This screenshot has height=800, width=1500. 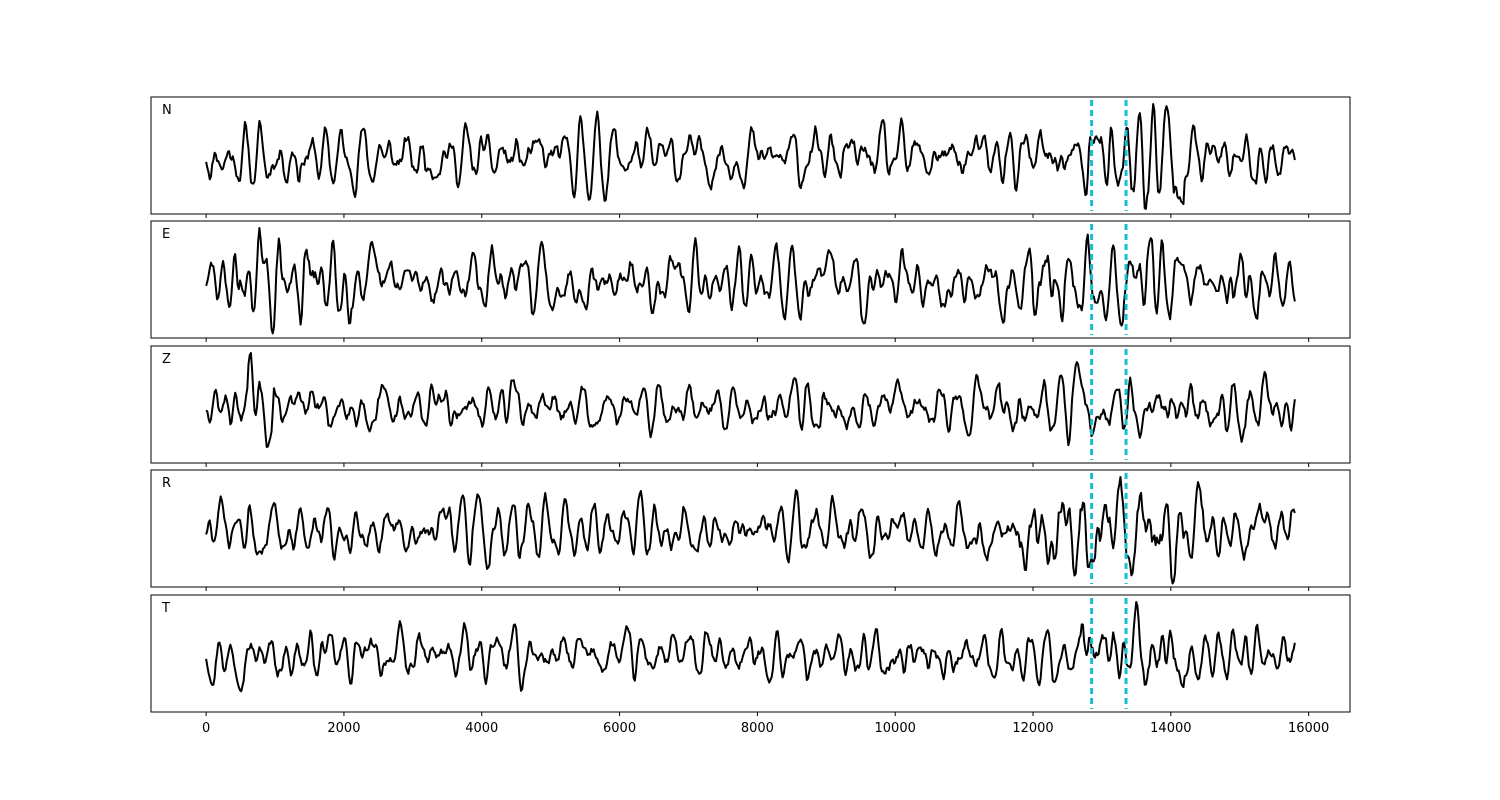 What do you see at coordinates (1308, 728) in the screenshot?
I see `x-tick-label: 16000` at bounding box center [1308, 728].